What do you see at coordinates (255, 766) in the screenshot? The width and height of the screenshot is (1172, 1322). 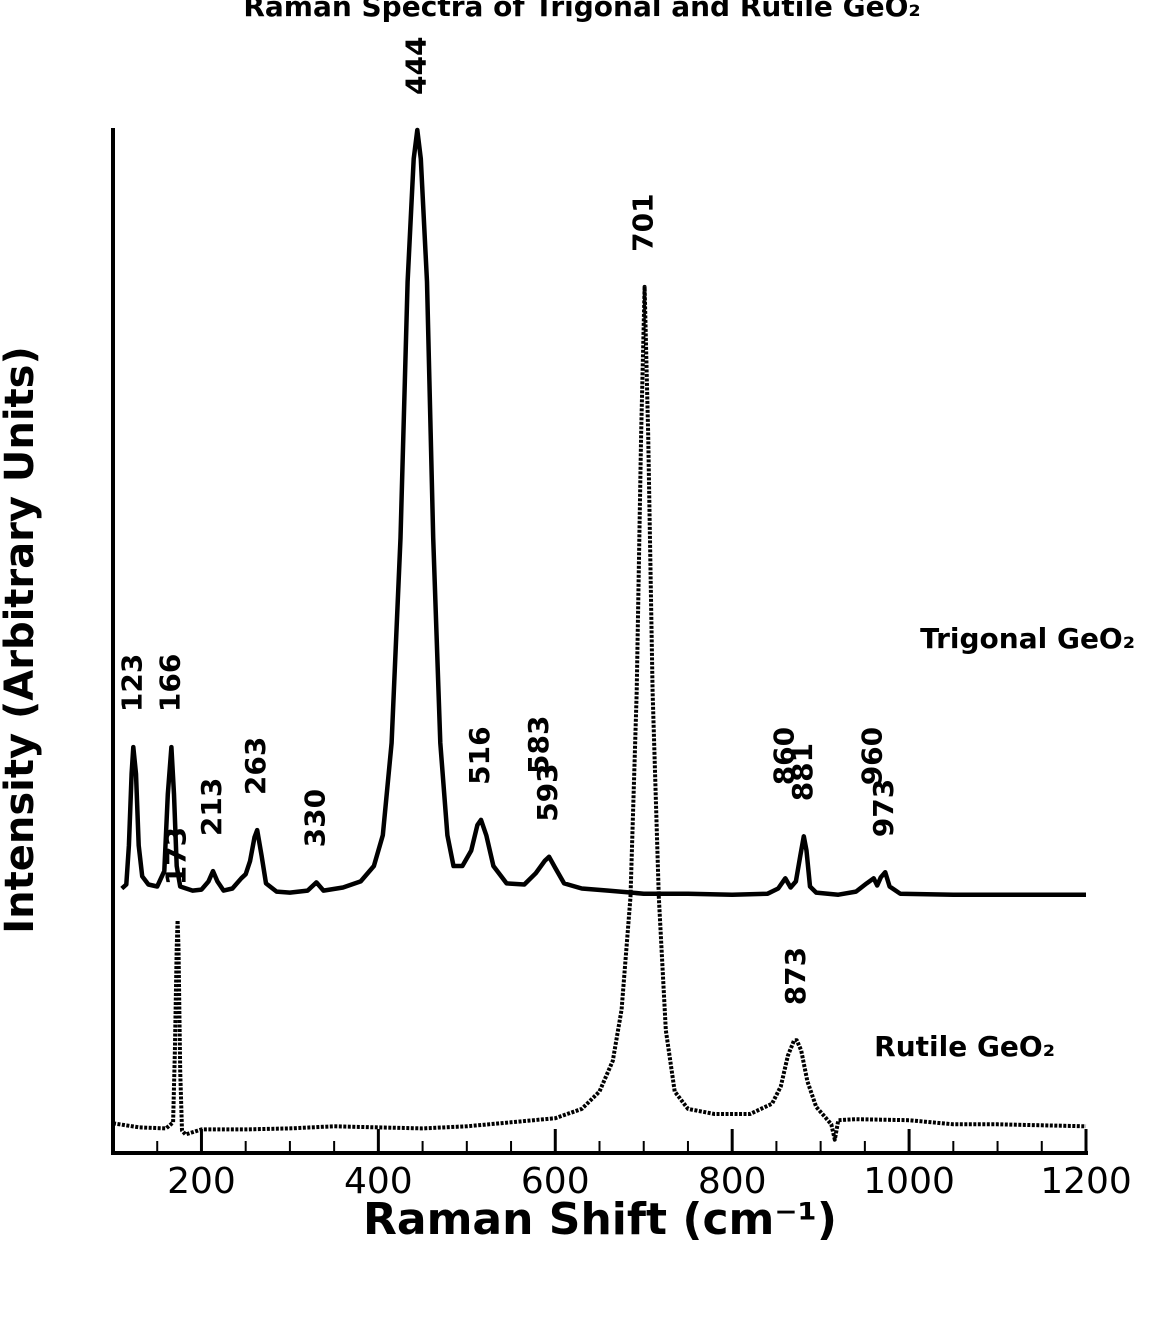 I see `peak-label: 263` at bounding box center [255, 766].